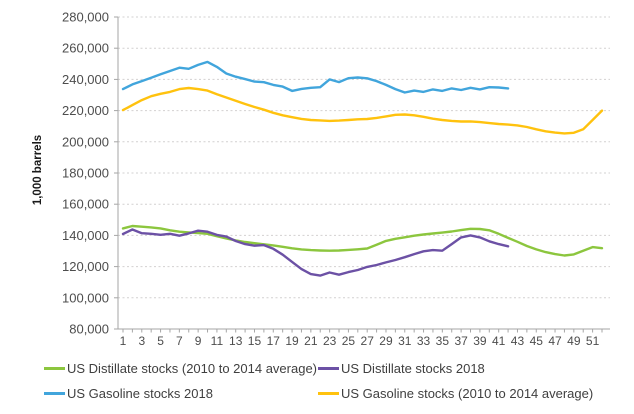 This screenshot has height=414, width=634. Describe the element at coordinates (499, 341) in the screenshot. I see `x-tick-label: 41` at that location.